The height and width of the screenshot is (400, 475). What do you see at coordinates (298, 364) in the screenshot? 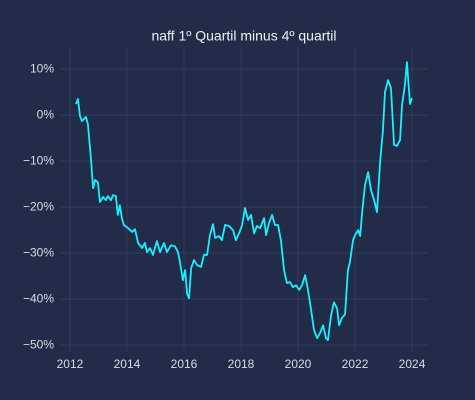
I see `x-tick-label: 2020` at bounding box center [298, 364].